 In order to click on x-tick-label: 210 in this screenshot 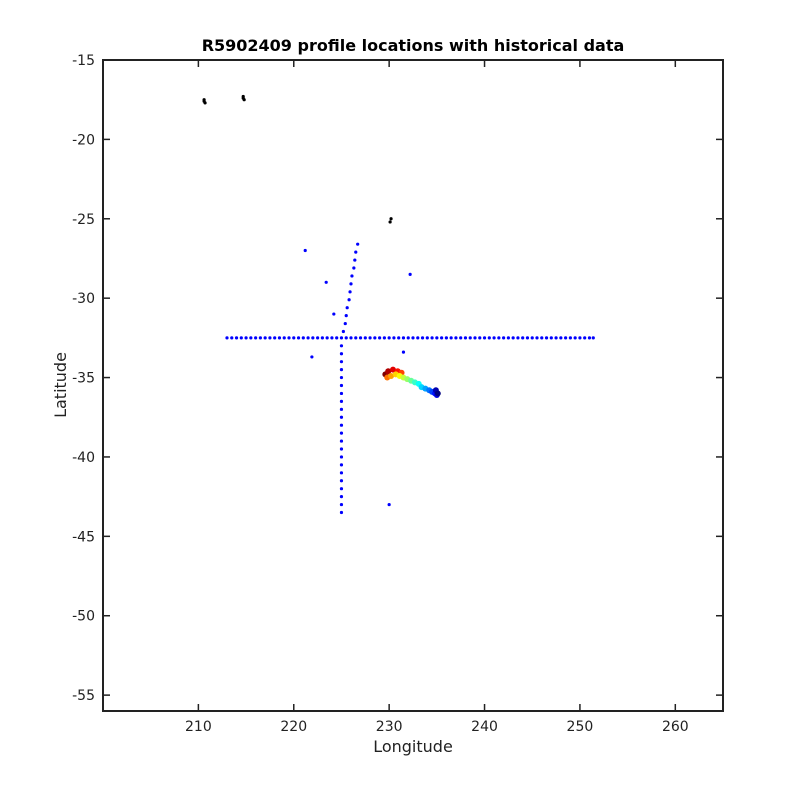, I will do `click(198, 727)`.